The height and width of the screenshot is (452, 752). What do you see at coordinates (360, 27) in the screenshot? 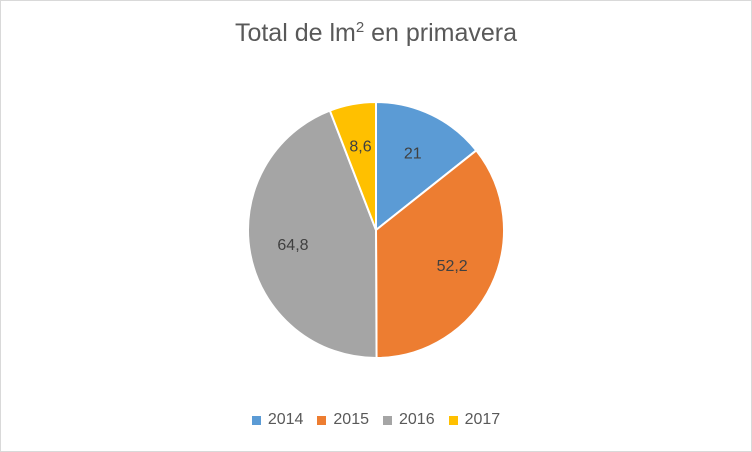
I see `chart-title-superscript: 2` at bounding box center [360, 27].